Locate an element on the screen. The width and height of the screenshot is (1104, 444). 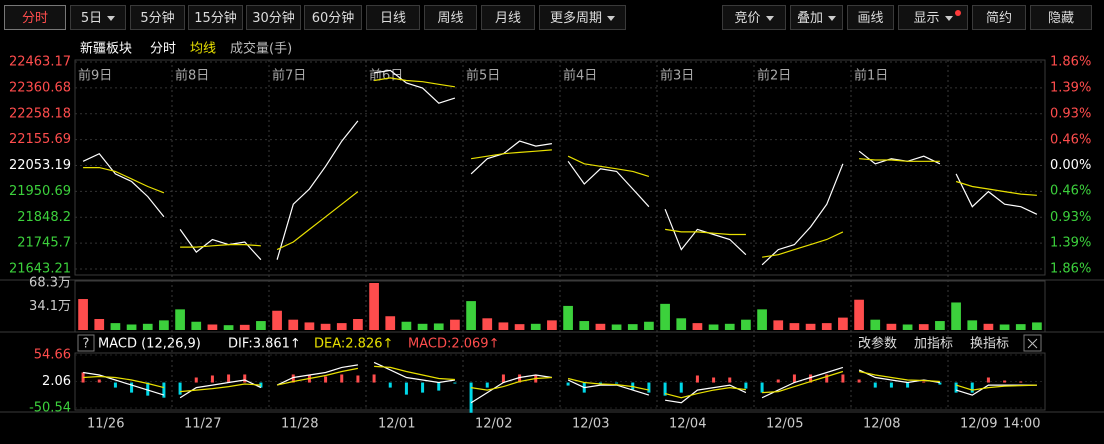
button-label: 15分钟 is located at coordinates (215, 18).